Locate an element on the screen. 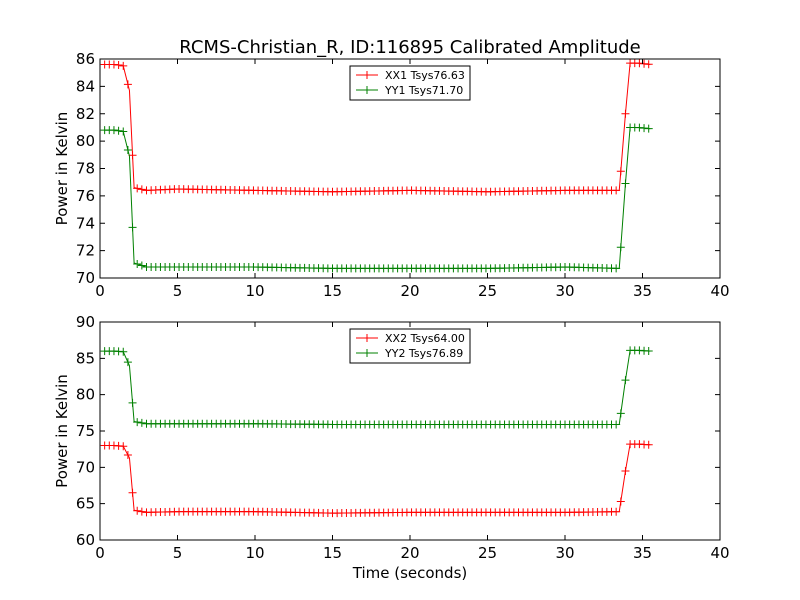  y-tick-label: 60 is located at coordinates (85, 540).